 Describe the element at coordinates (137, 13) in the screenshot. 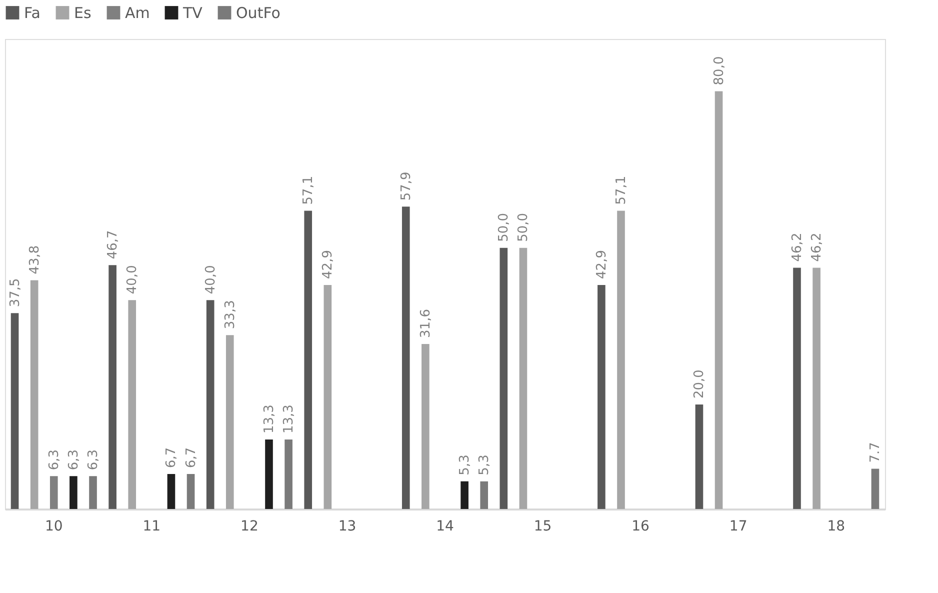

I see `legend-label: Am` at that location.